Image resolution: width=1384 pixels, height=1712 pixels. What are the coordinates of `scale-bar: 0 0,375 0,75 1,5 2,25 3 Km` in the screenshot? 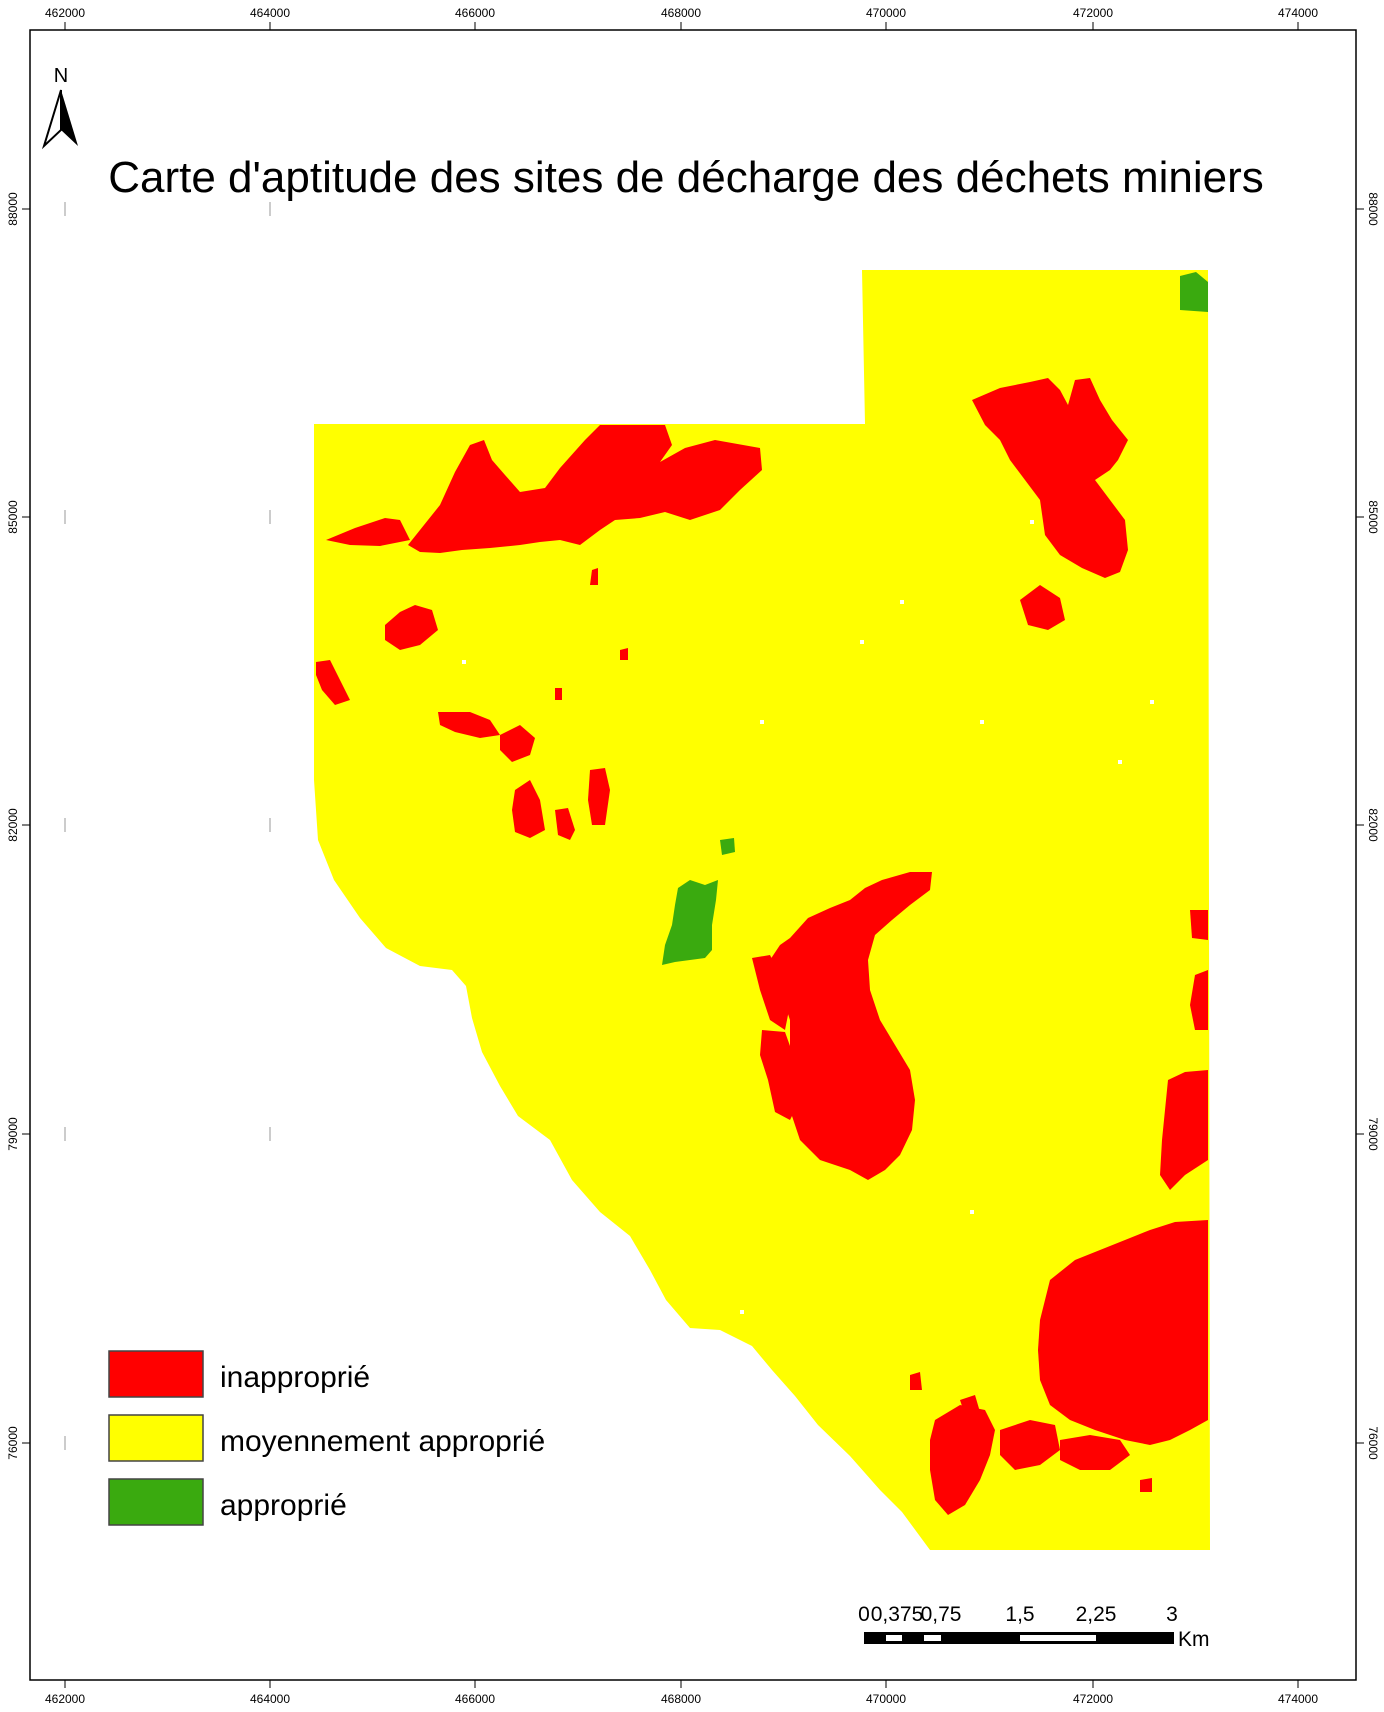 It's located at (1033, 1627).